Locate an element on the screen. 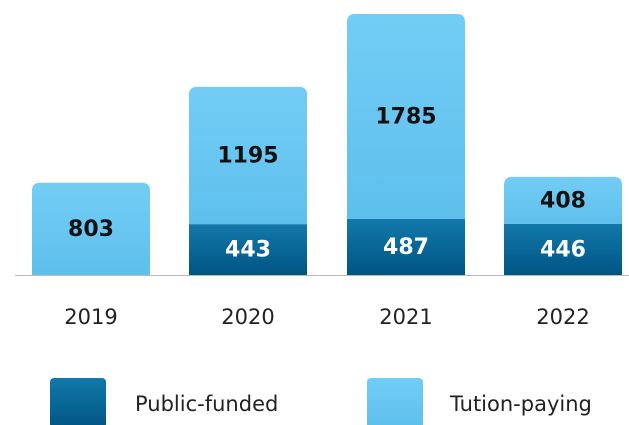  x-tick-label: 2021 is located at coordinates (405, 317).